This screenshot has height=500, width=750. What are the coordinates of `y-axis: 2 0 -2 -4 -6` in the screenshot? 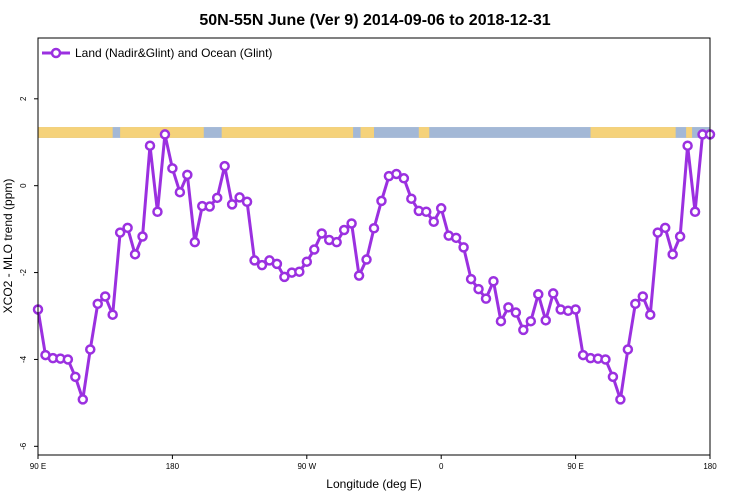 It's located at (28, 273).